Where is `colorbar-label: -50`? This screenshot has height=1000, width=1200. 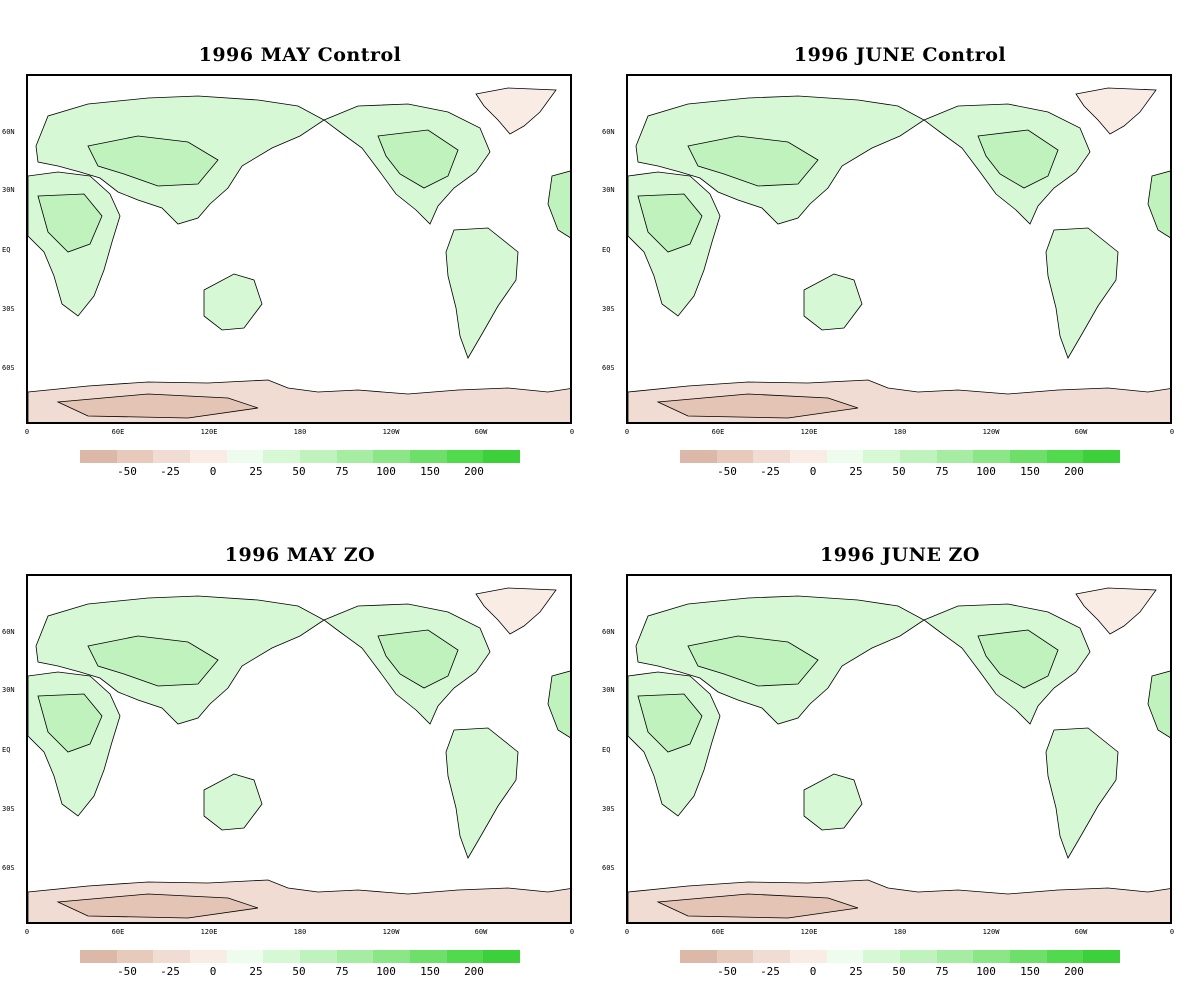
colorbar-label: -50 is located at coordinates (127, 971).